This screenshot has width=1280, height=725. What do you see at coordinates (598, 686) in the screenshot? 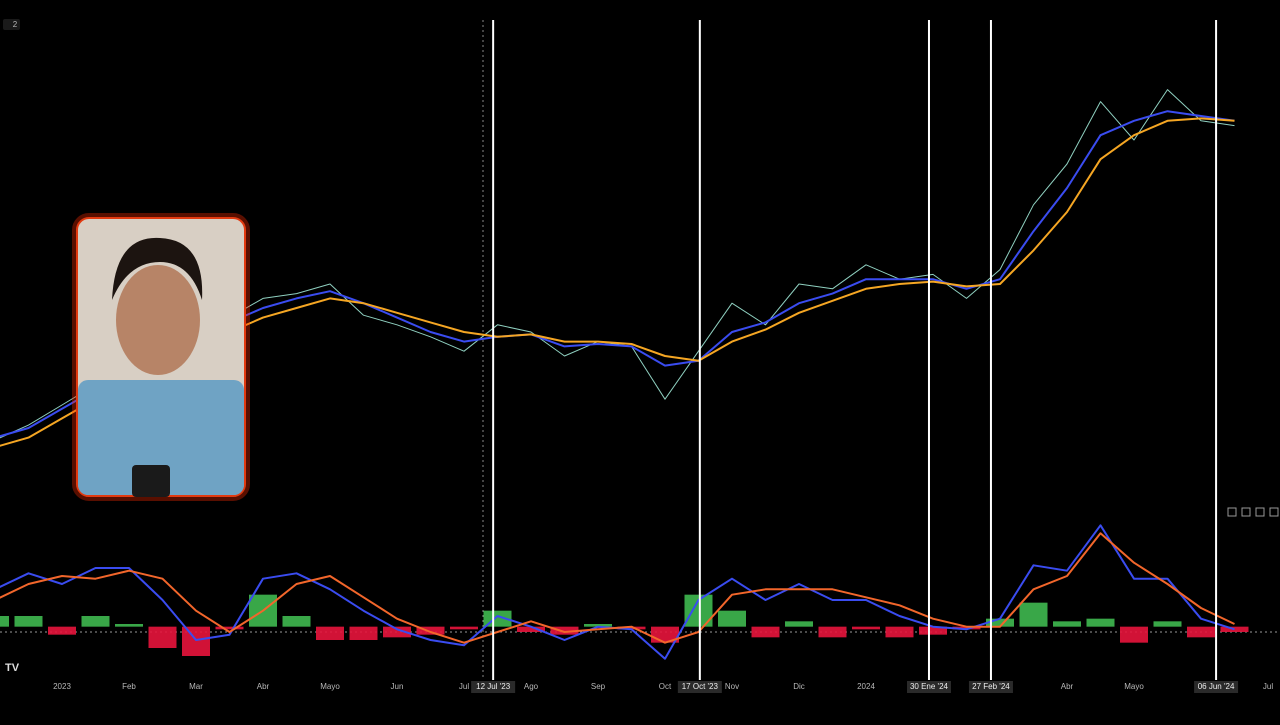
I see `x-tick-label: Sep` at bounding box center [598, 686].